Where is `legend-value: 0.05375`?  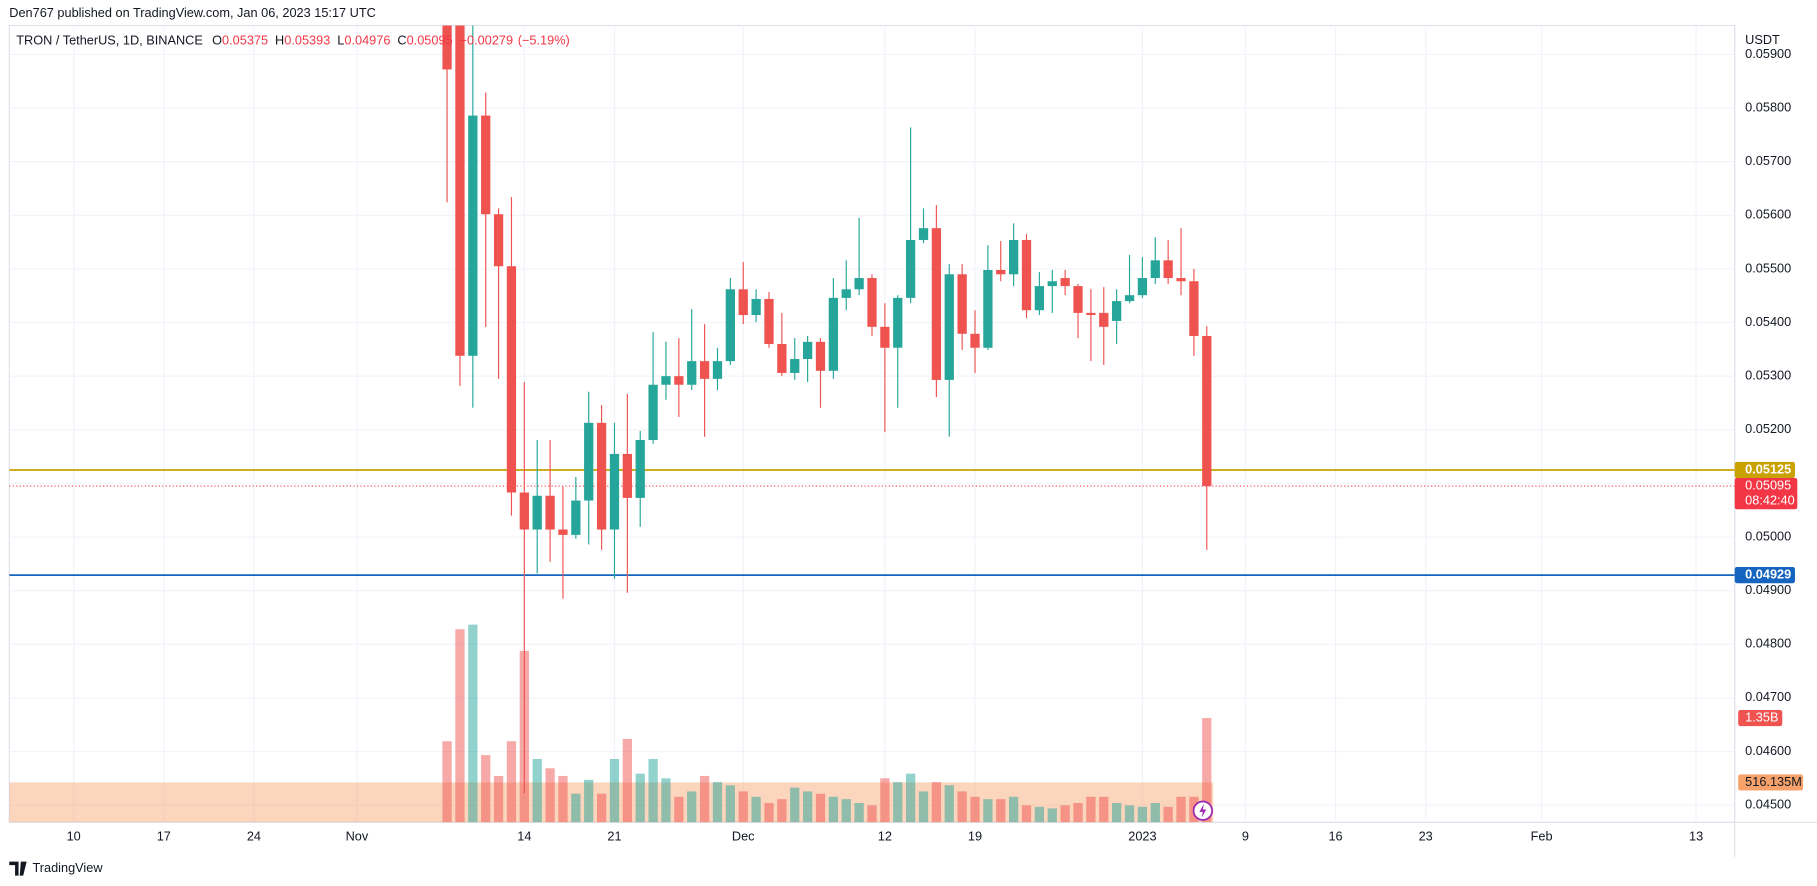 legend-value: 0.05375 is located at coordinates (245, 40).